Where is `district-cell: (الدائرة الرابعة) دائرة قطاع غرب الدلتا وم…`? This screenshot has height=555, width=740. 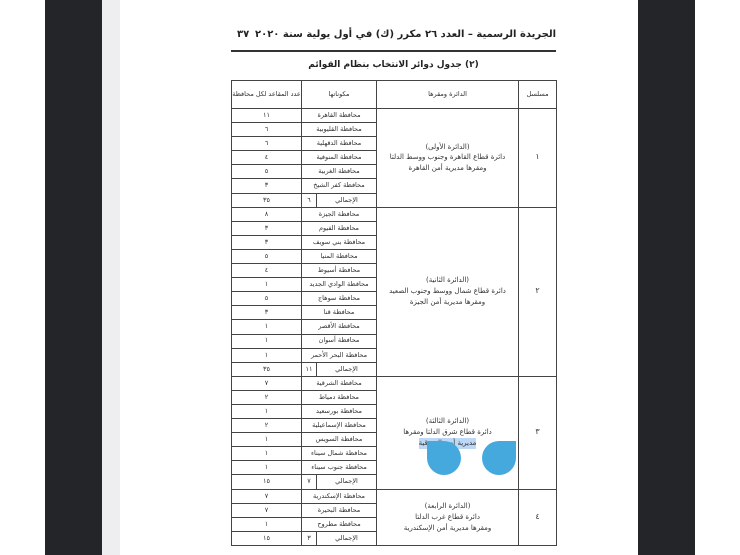
district-cell: (الدائرة الرابعة) دائرة قطاع غرب الدلتا وم… is located at coordinates (448, 517).